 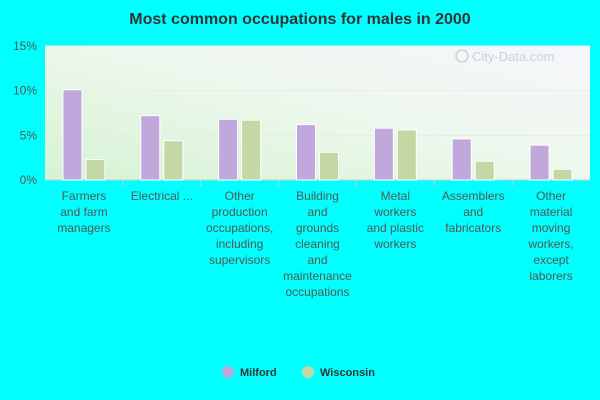 What do you see at coordinates (228, 372) in the screenshot?
I see `legend-swatch-milford` at bounding box center [228, 372].